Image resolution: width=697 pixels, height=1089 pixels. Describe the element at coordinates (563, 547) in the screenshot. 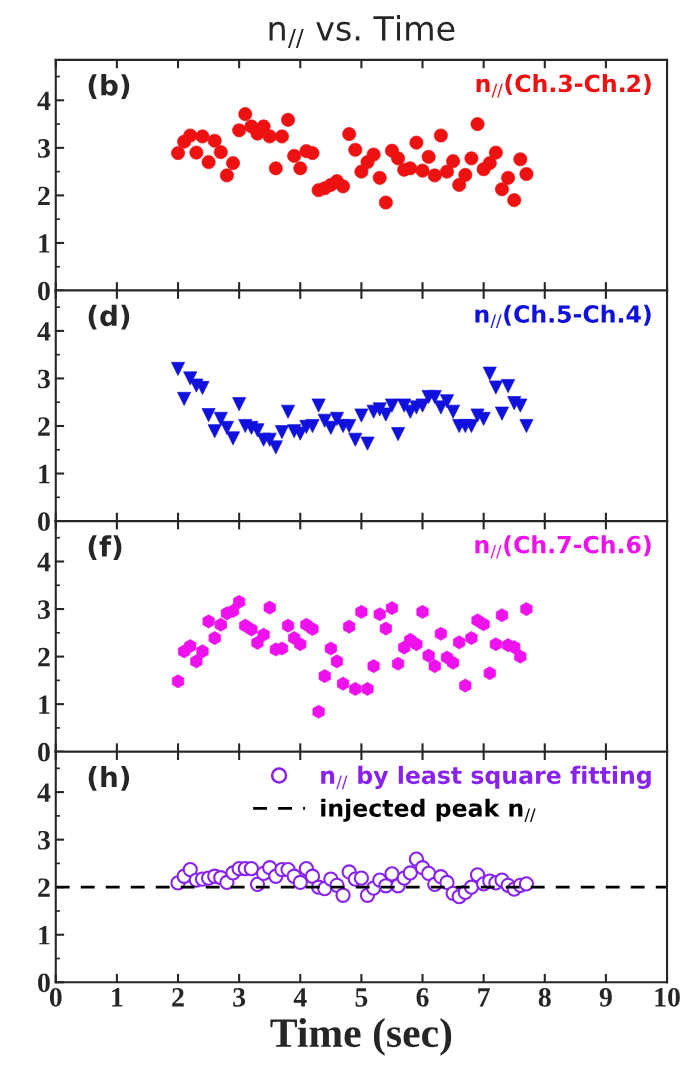

I see `text: n$_{//}$(Ch.7-Ch.6)` at that location.